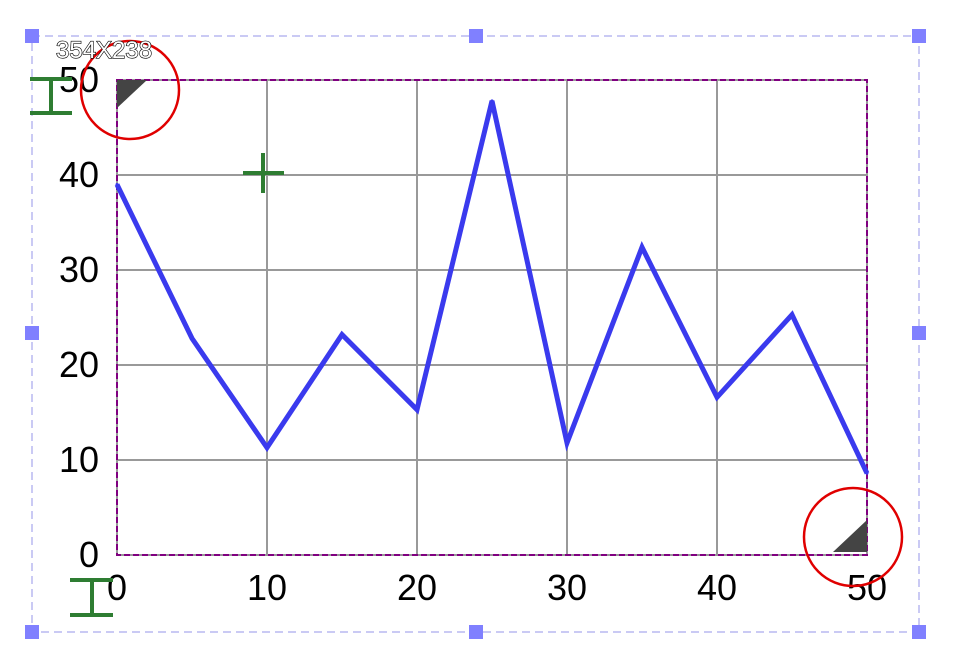 This screenshot has width=953, height=667. Describe the element at coordinates (867, 587) in the screenshot. I see `x-tick-label: 50` at that location.